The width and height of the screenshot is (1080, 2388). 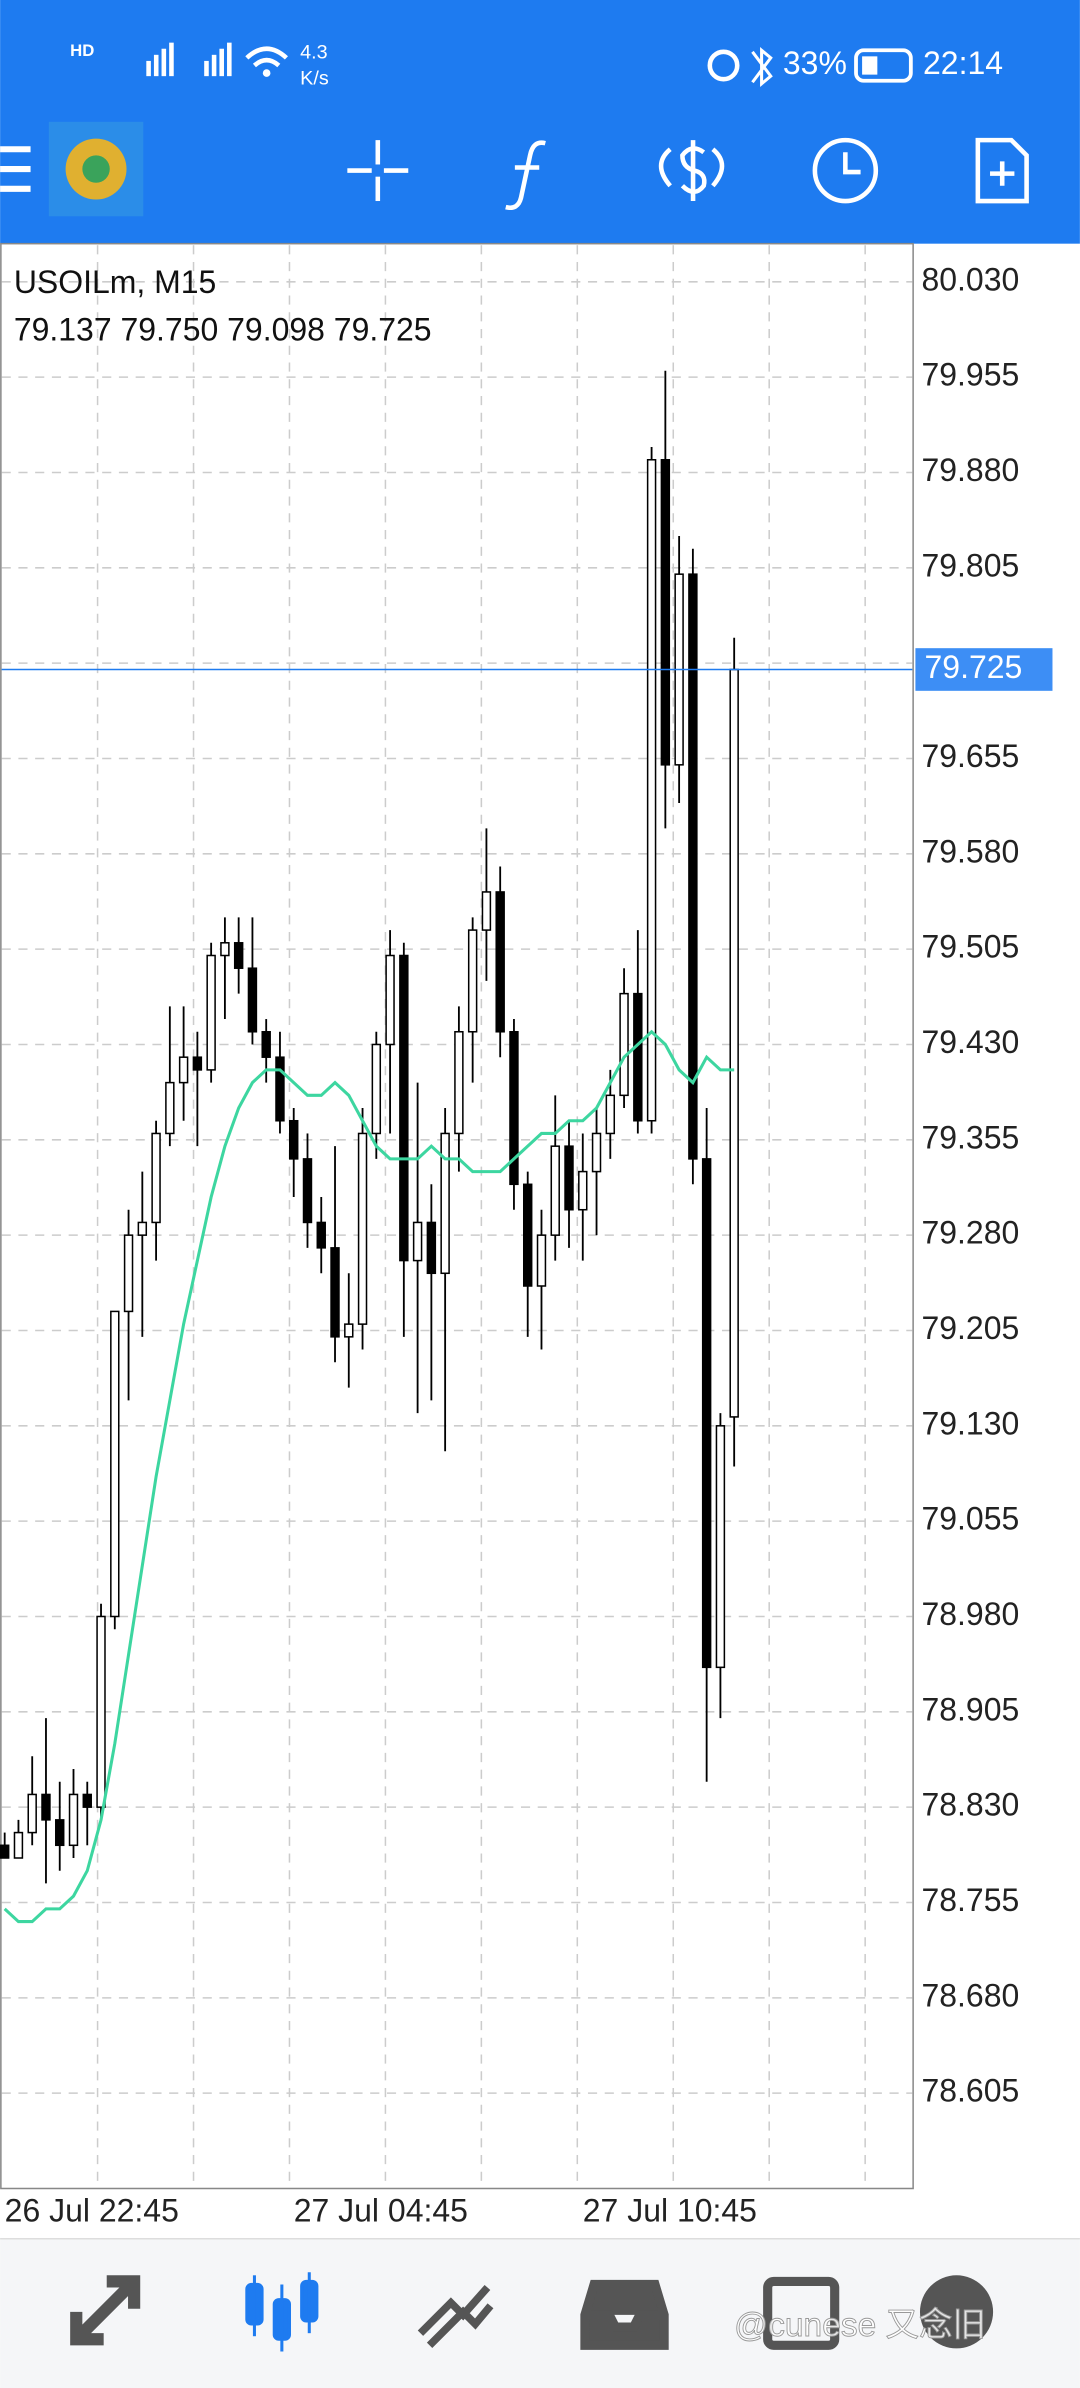 What do you see at coordinates (971, 1328) in the screenshot?
I see `y-tick-label: 79.205` at bounding box center [971, 1328].